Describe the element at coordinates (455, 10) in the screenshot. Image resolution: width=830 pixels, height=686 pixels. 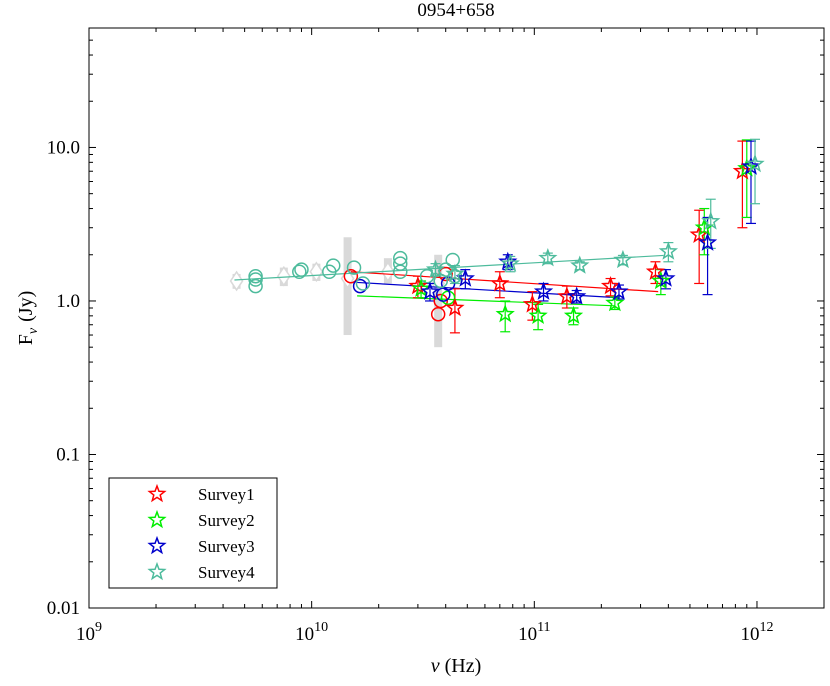
I see `chart-title: 0954+658` at that location.